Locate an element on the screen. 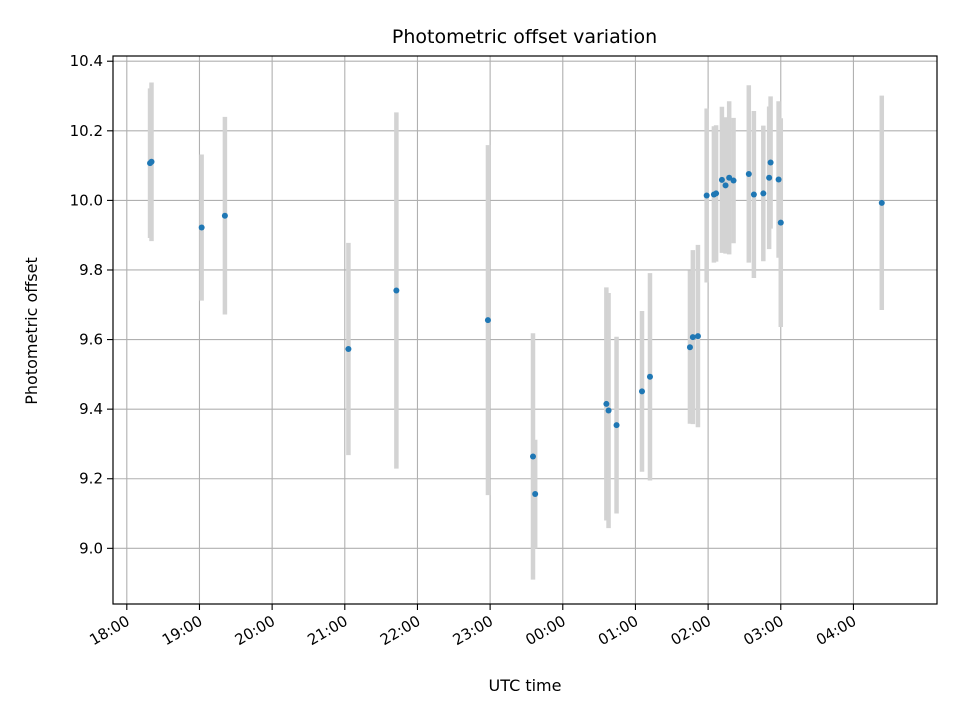  y-axis-title: Photometric offset is located at coordinates (31, 331).